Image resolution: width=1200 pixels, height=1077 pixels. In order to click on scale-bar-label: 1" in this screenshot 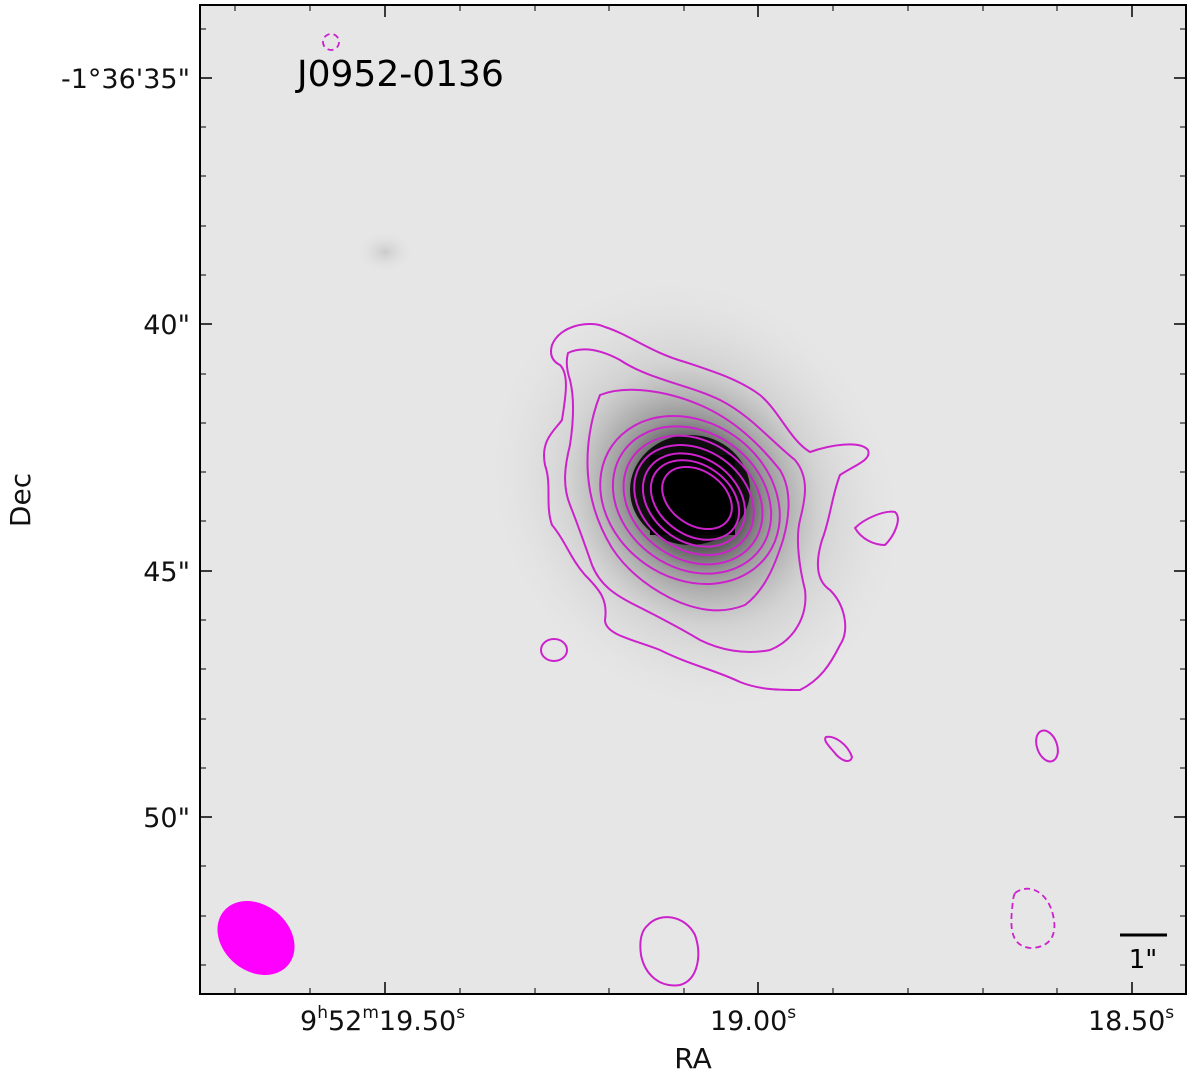, I will do `click(1143, 960)`.